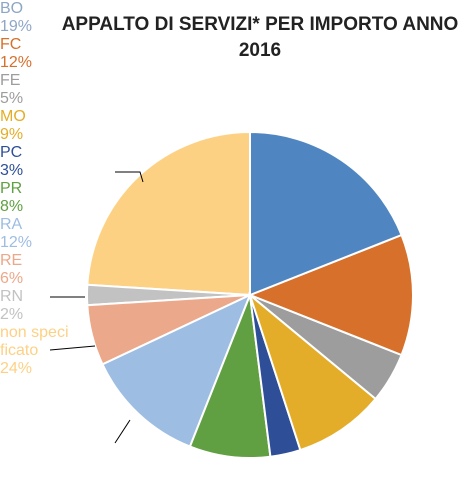  I want to click on value-label: 6%, so click(12, 278).